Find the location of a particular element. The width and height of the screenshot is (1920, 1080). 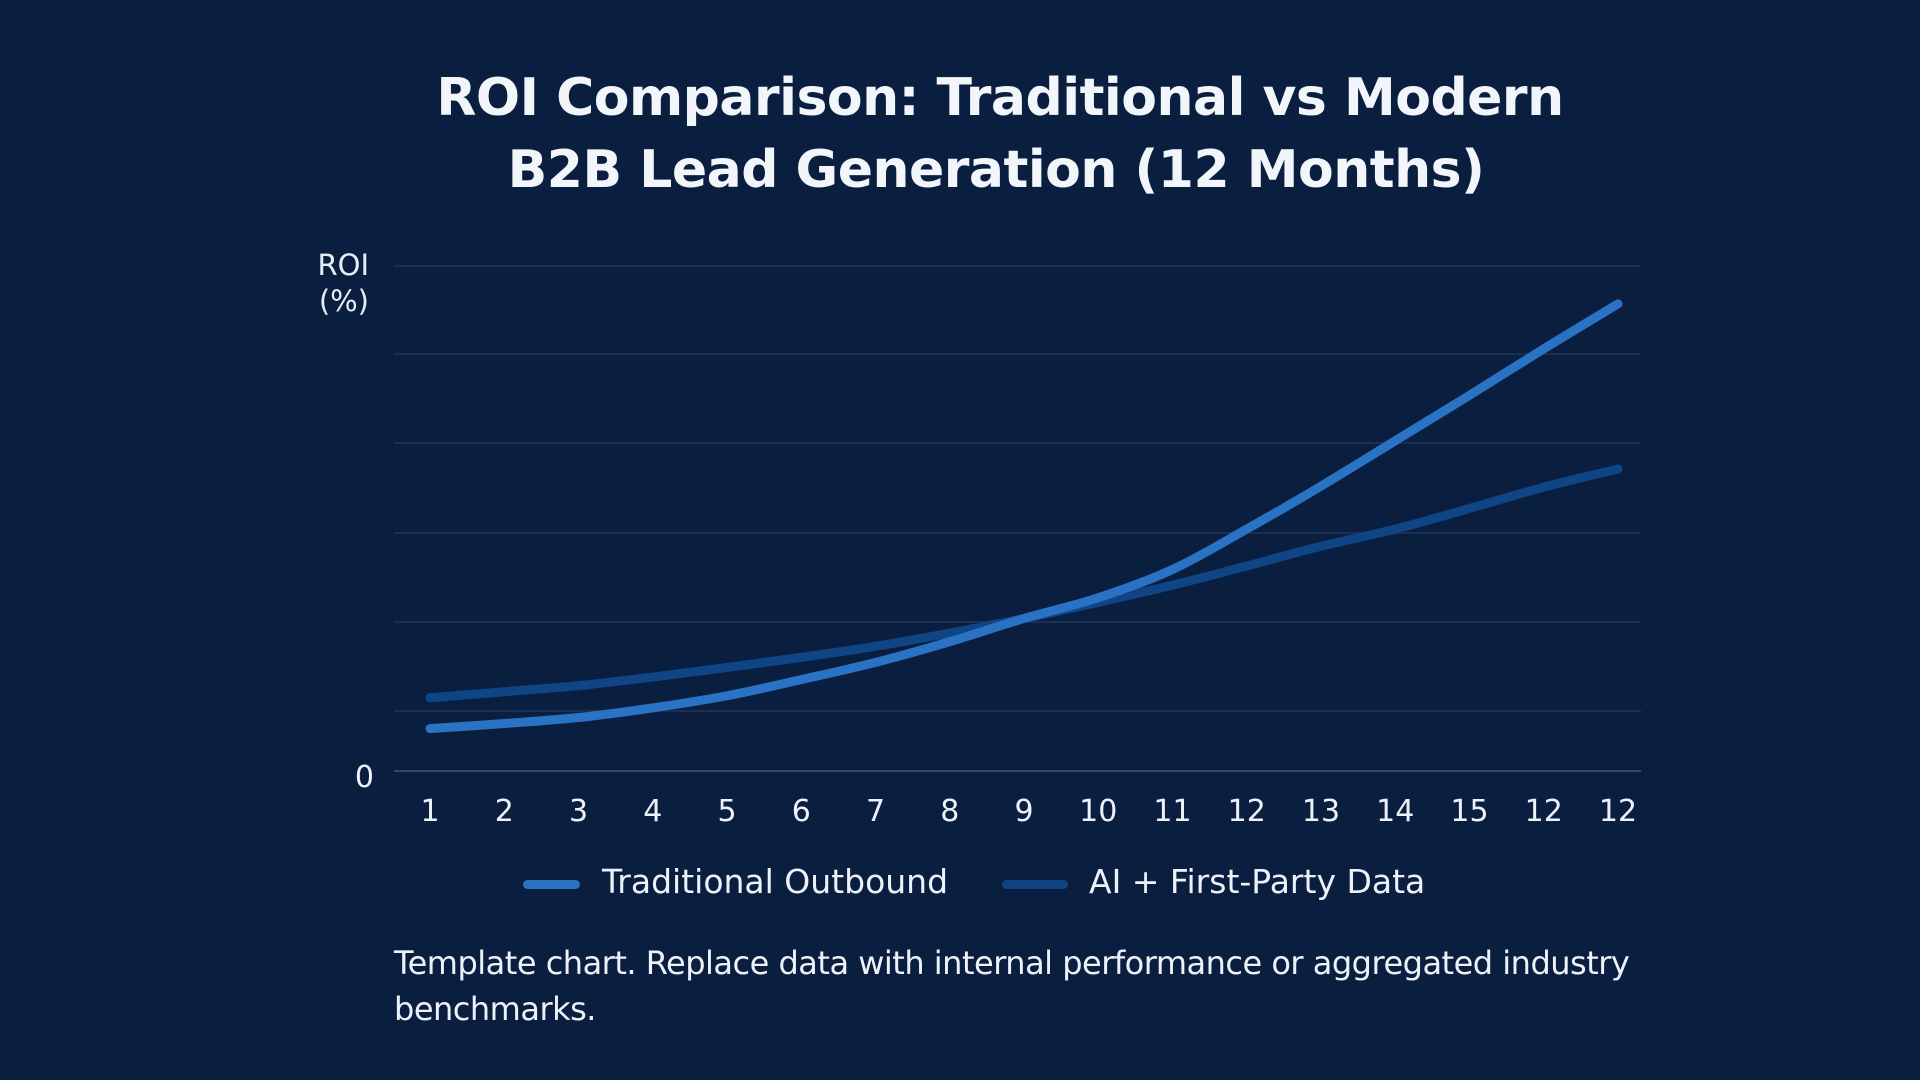

legend-swatch-traditional is located at coordinates (551, 884).